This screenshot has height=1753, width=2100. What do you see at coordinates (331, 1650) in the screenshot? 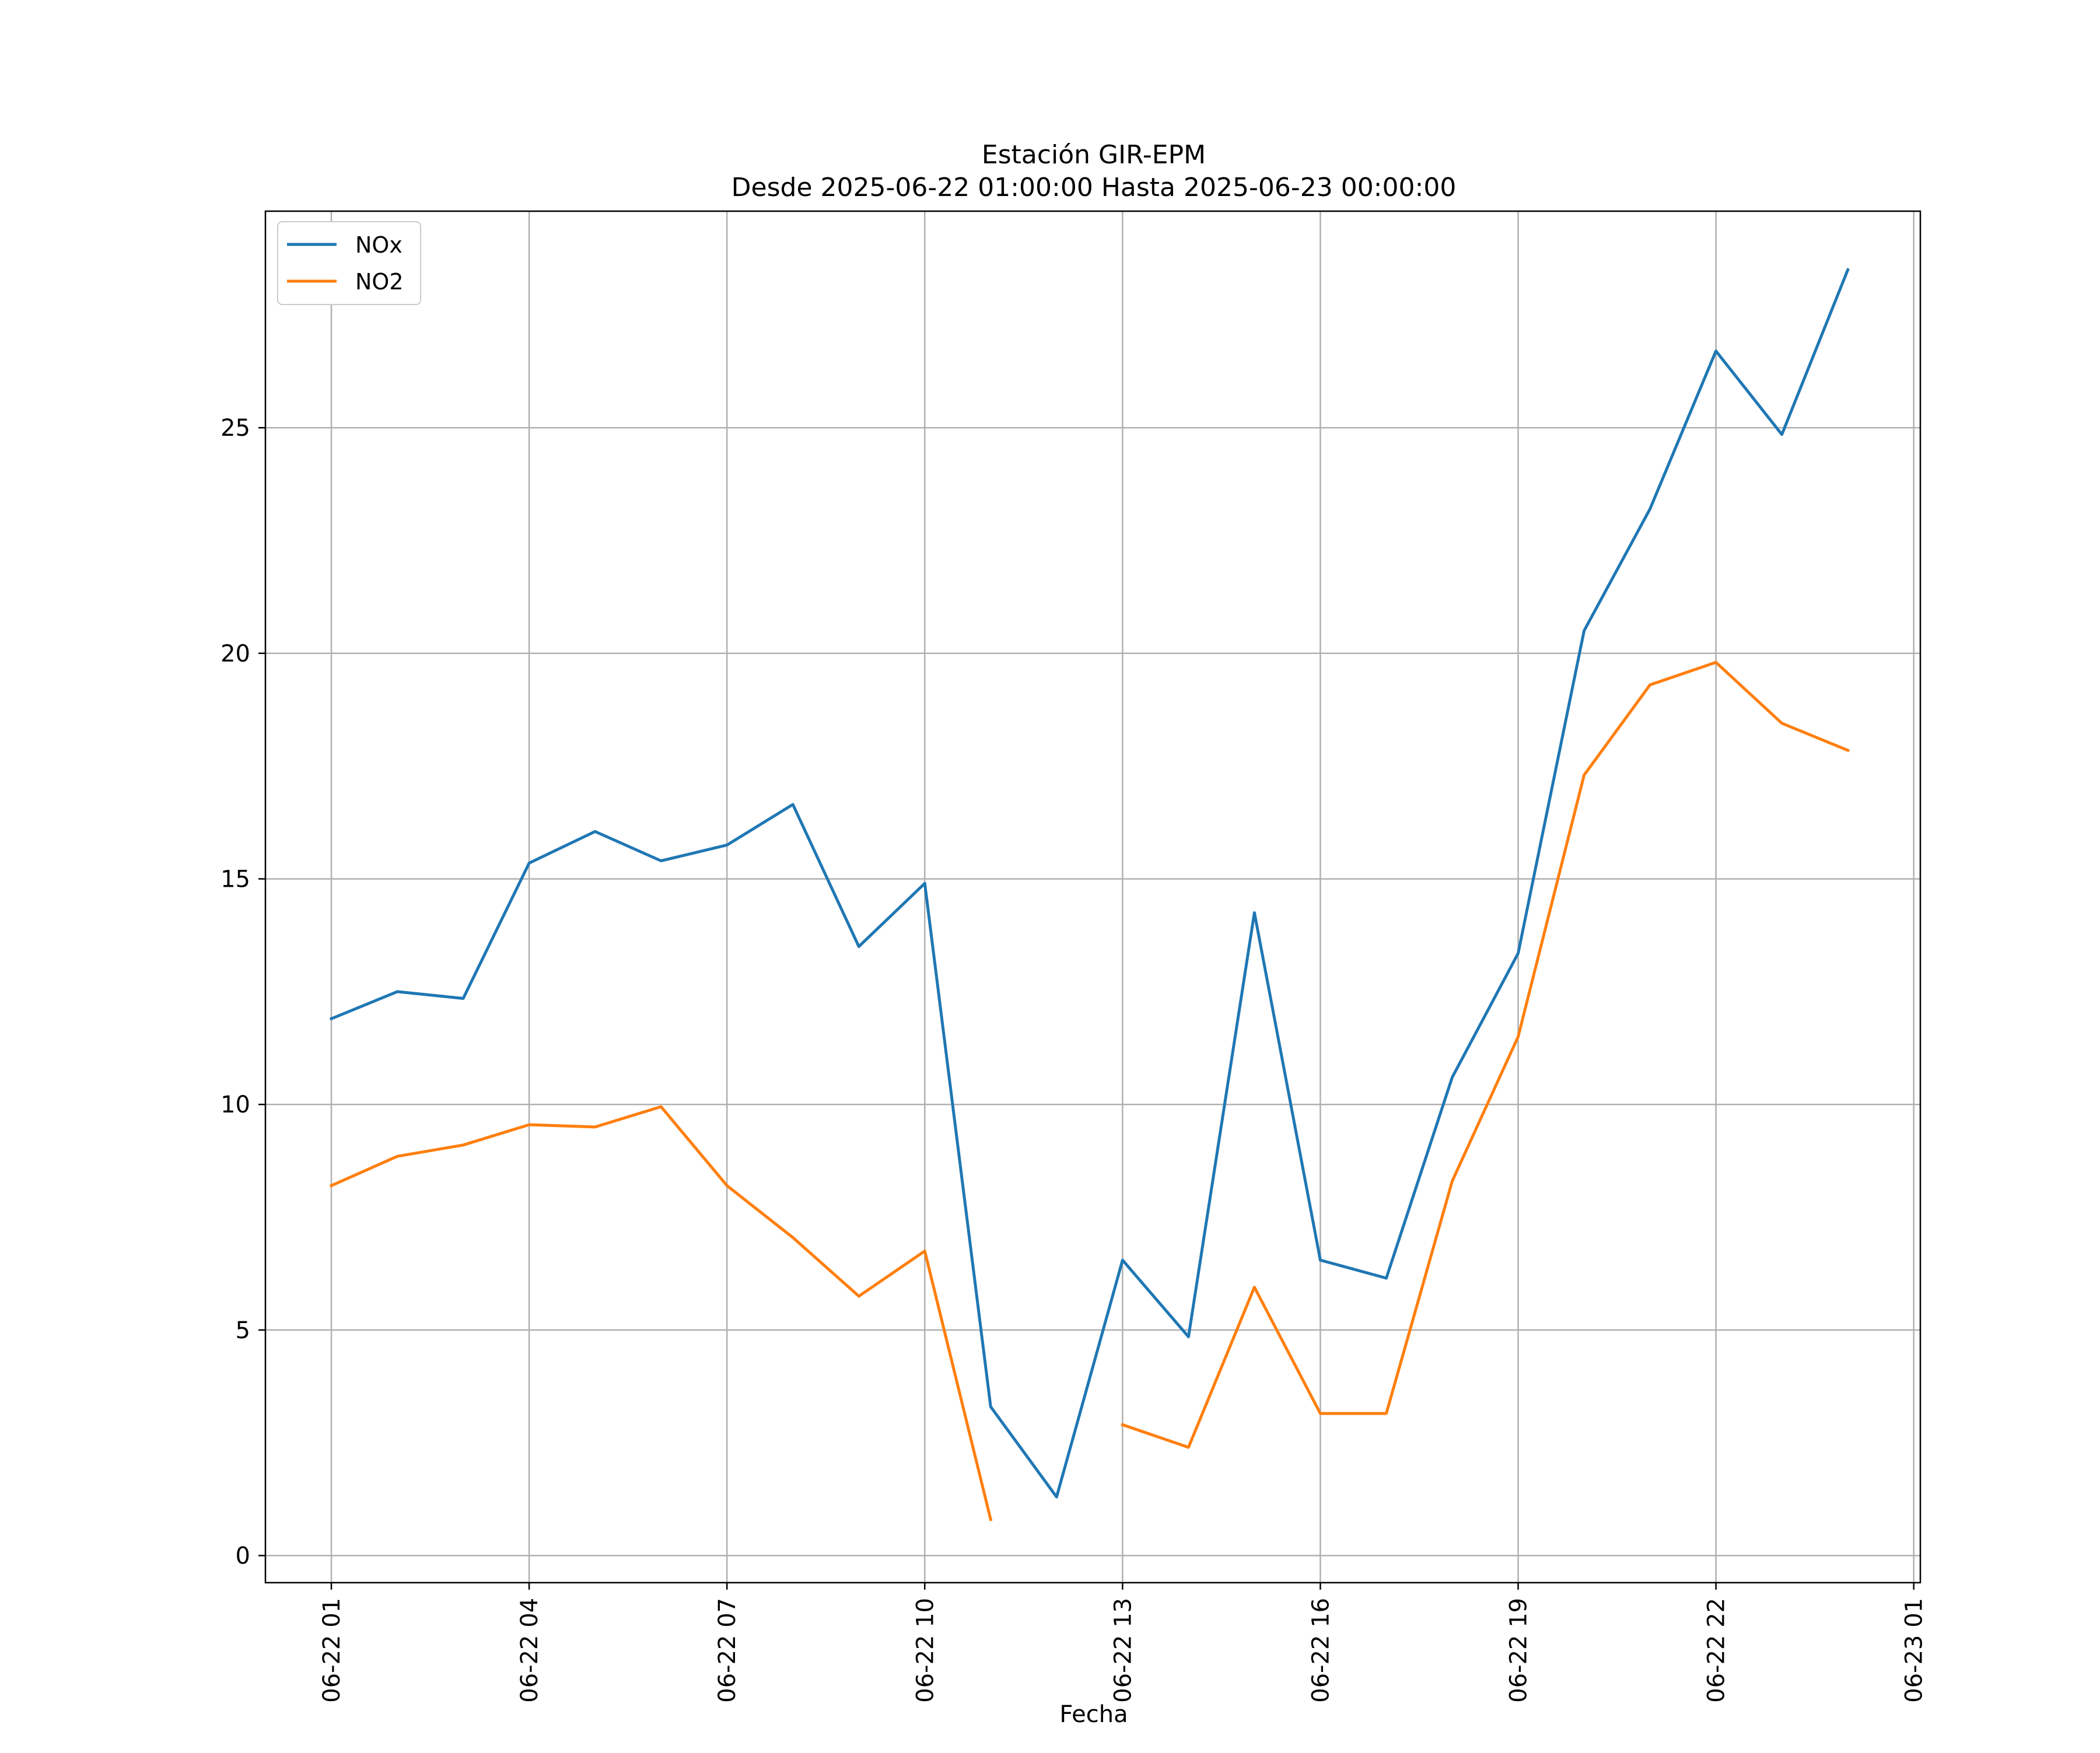
I see `x-tick-label: 06-22 01` at bounding box center [331, 1650].